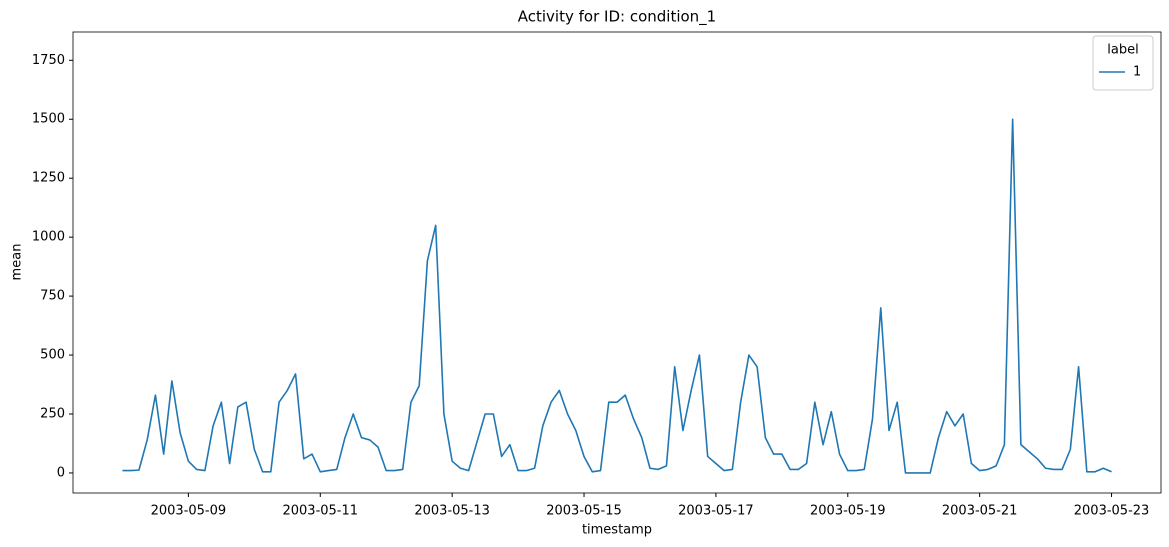  Describe the element at coordinates (716, 511) in the screenshot. I see `x-tick-label: 2003-05-17` at that location.